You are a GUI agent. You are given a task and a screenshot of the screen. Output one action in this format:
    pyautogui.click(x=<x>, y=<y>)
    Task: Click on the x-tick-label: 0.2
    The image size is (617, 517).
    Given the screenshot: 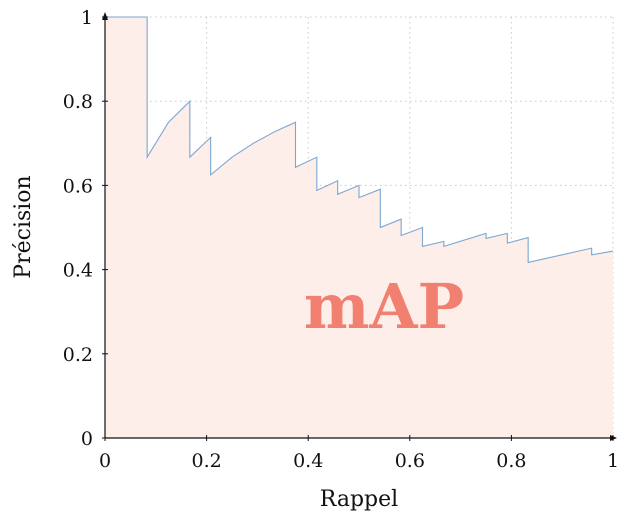 What is the action you would take?
    pyautogui.click(x=206, y=461)
    